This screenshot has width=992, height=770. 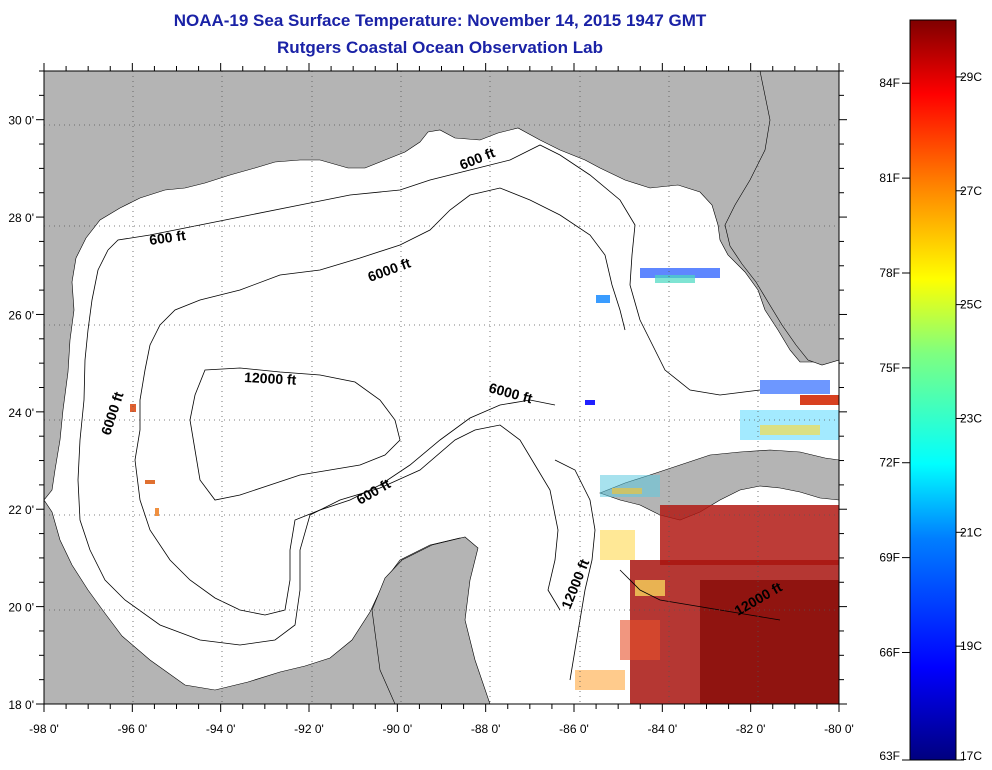 I want to click on sst-data-caribbean, so click(x=707, y=604).